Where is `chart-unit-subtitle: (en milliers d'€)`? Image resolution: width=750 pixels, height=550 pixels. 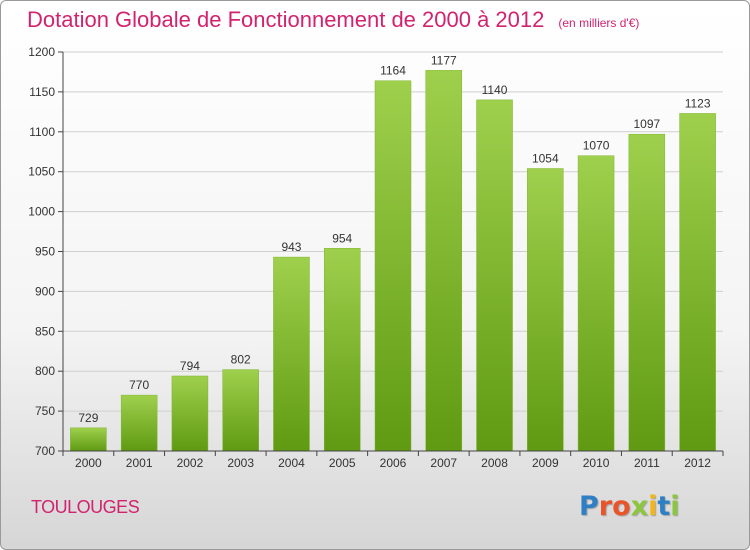 chart-unit-subtitle: (en milliers d'€) is located at coordinates (599, 23).